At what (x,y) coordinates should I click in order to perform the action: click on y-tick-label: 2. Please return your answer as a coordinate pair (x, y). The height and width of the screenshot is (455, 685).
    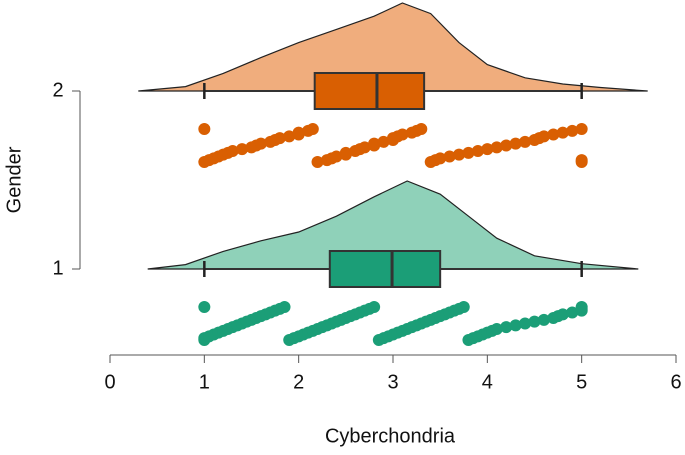
    Looking at the image, I should click on (57, 90).